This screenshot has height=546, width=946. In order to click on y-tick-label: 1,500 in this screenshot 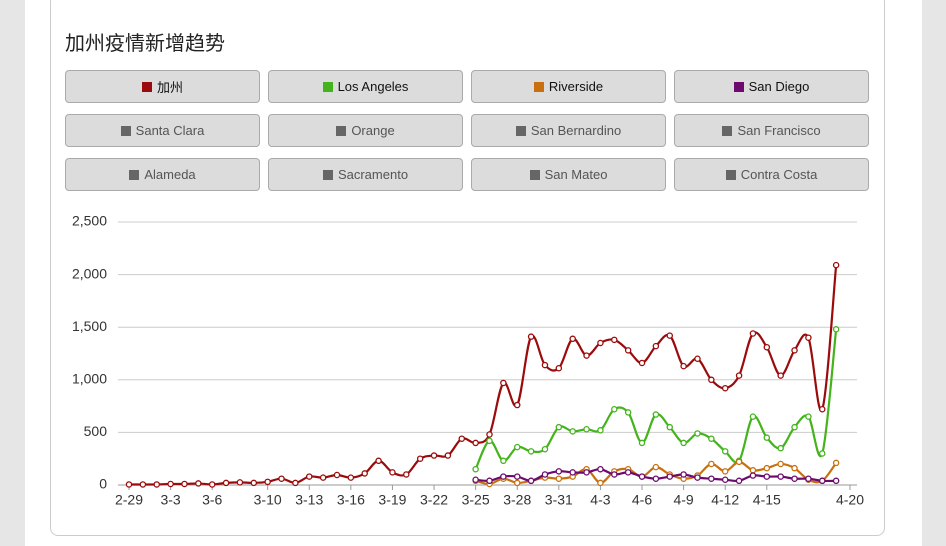, I will do `click(89, 326)`.